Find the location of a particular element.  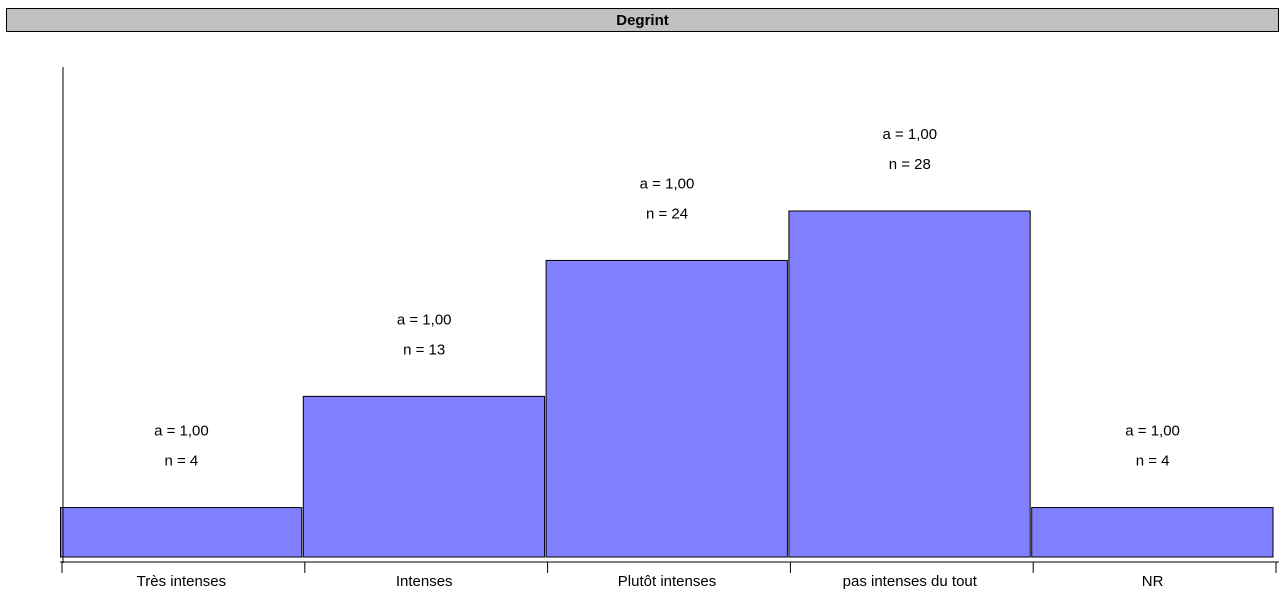

x-tick-label: Intenses is located at coordinates (424, 581).